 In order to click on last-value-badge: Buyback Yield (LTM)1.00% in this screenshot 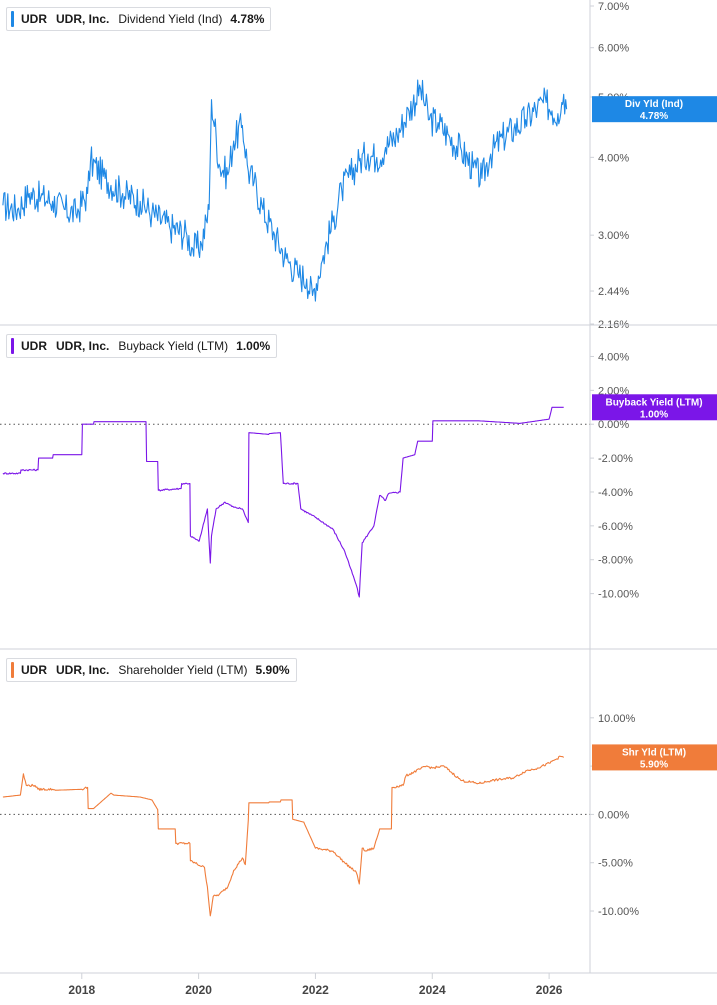, I will do `click(654, 407)`.